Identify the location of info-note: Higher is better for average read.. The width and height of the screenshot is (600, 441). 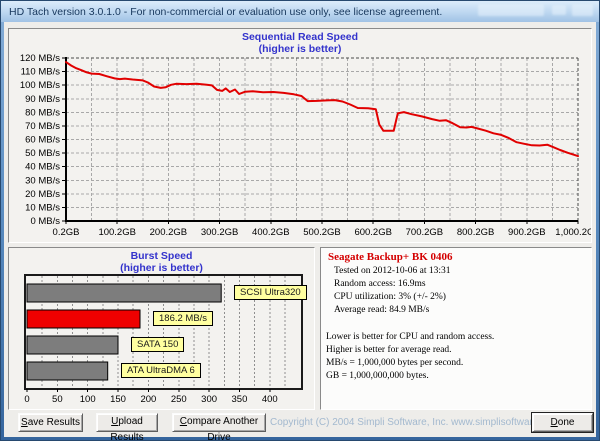
(389, 350).